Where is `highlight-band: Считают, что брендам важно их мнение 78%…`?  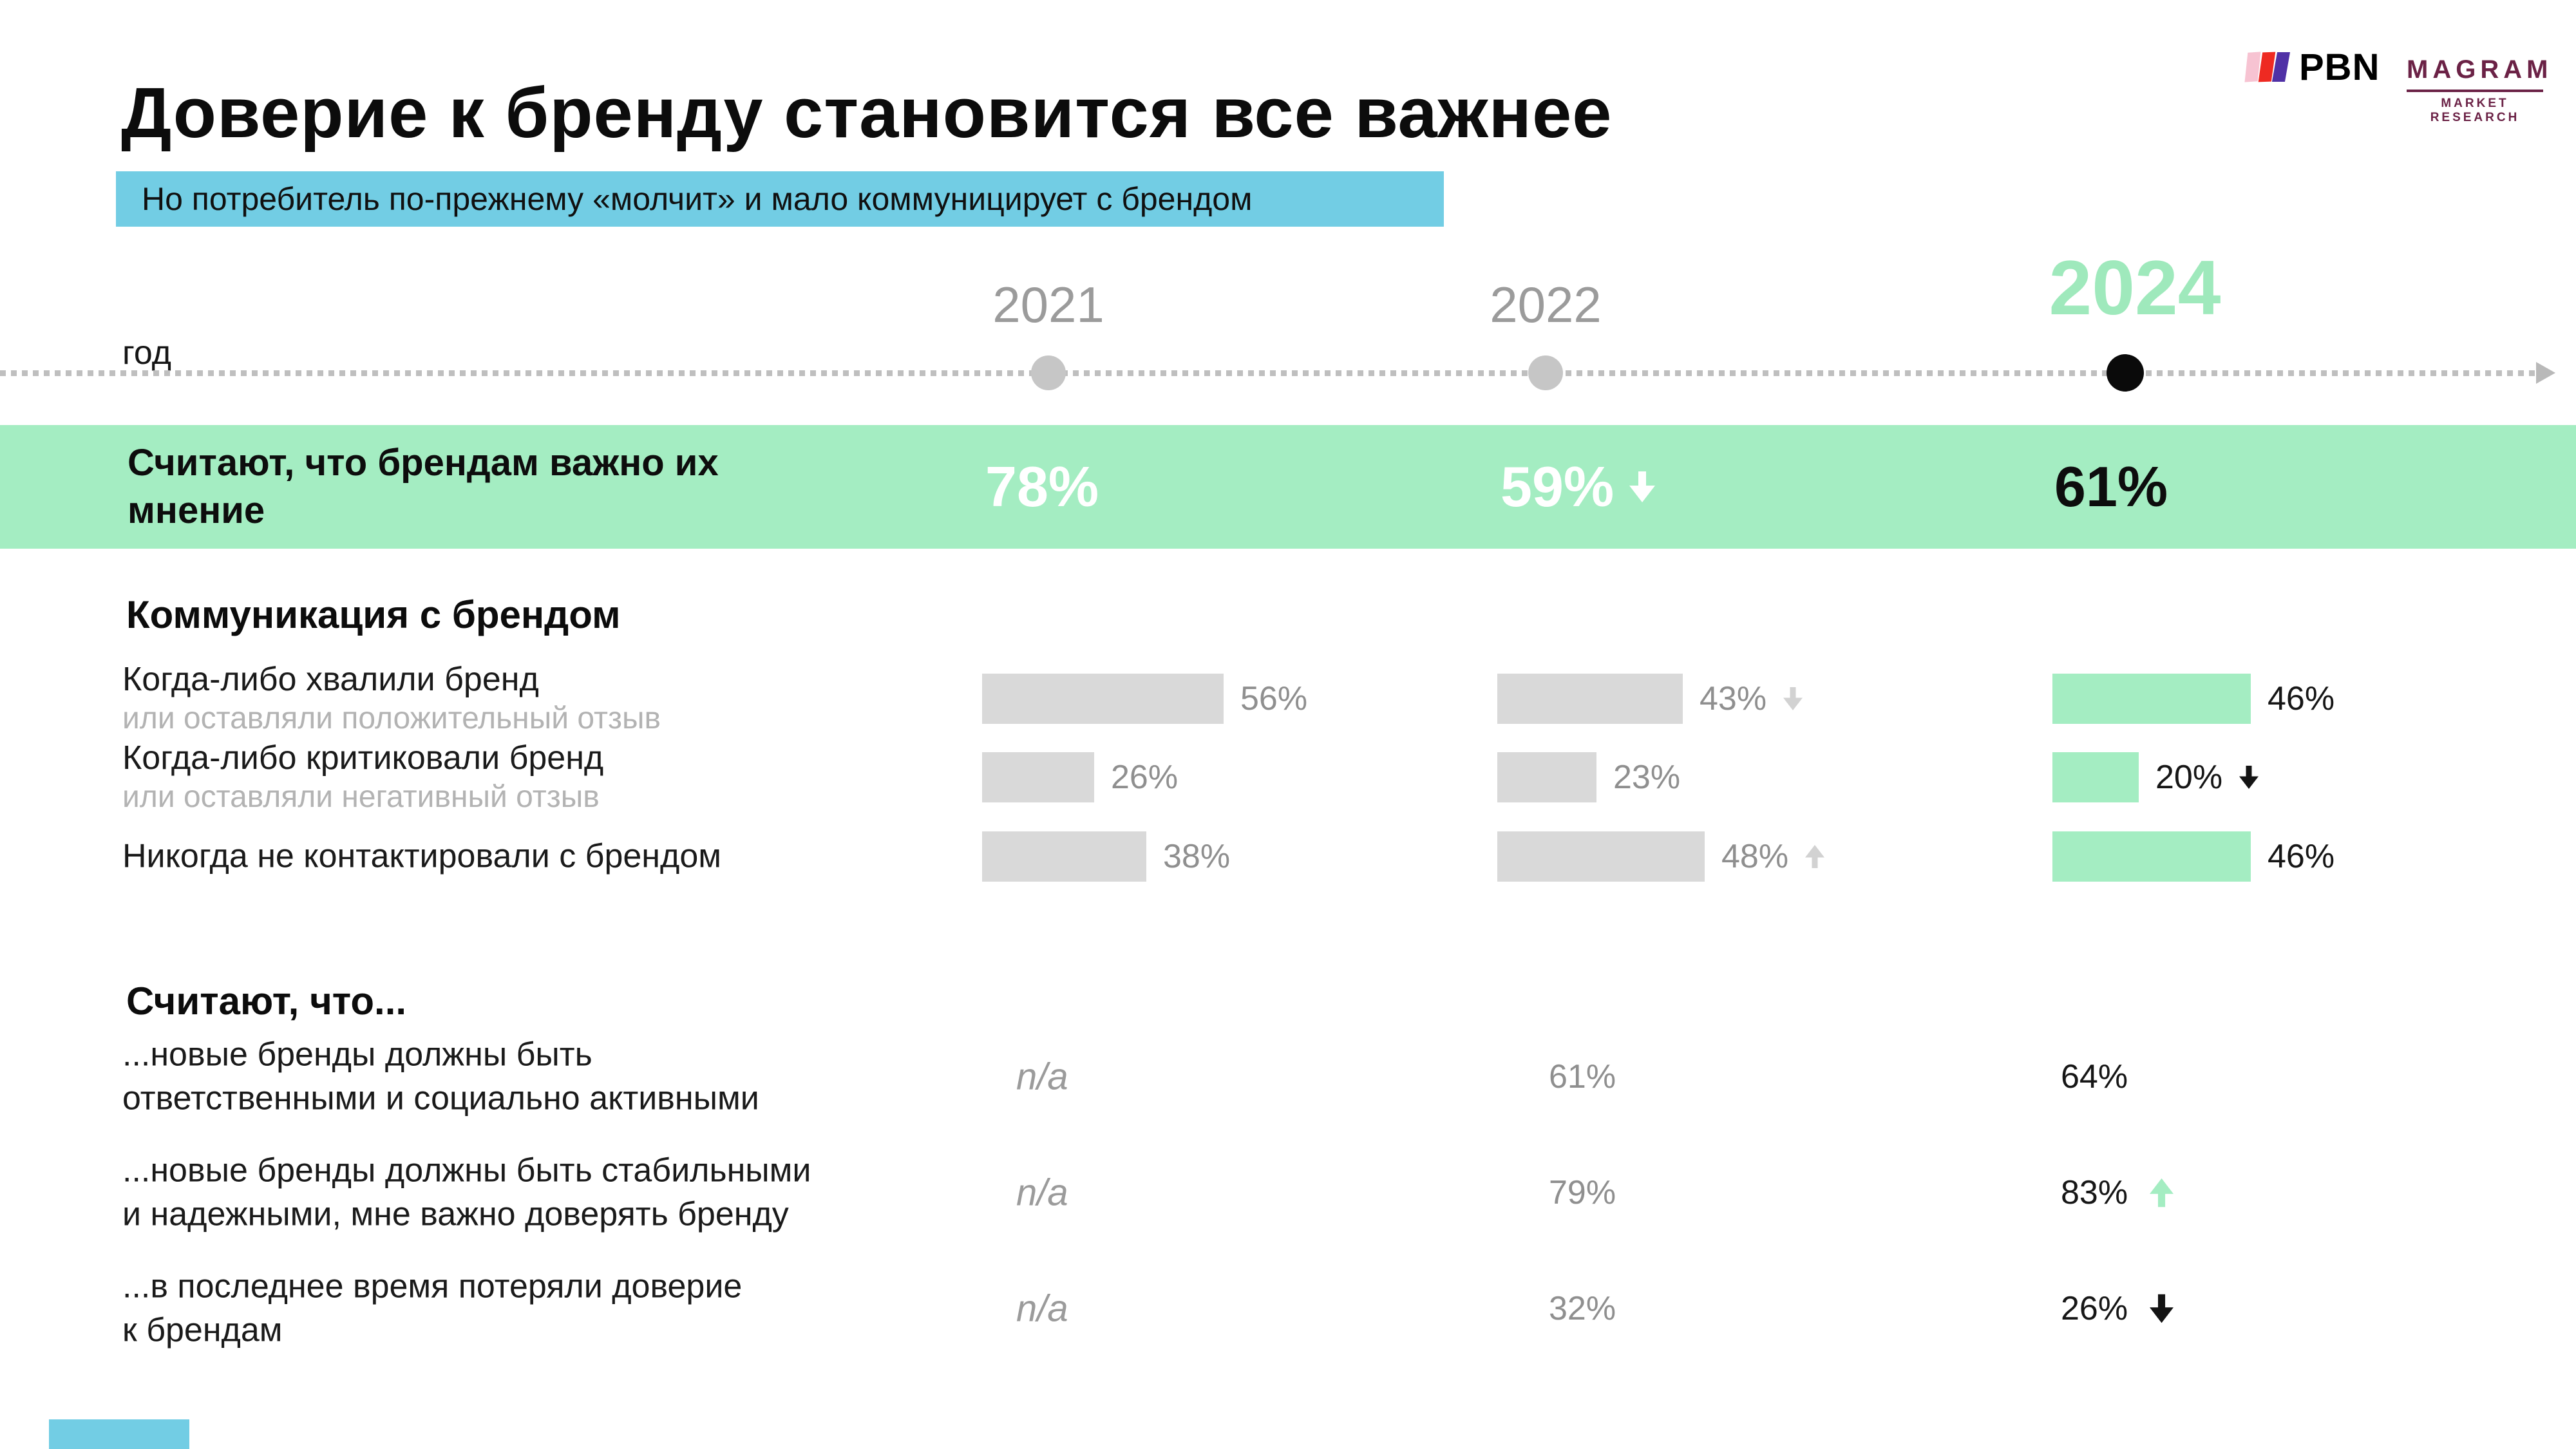
highlight-band: Считают, что брендам важно их мнение 78%… is located at coordinates (1288, 487).